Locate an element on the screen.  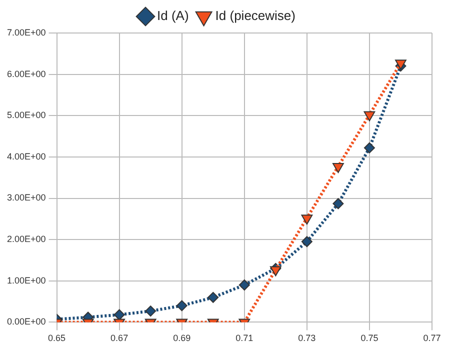
x-tick-label: 0.65 is located at coordinates (57, 338).